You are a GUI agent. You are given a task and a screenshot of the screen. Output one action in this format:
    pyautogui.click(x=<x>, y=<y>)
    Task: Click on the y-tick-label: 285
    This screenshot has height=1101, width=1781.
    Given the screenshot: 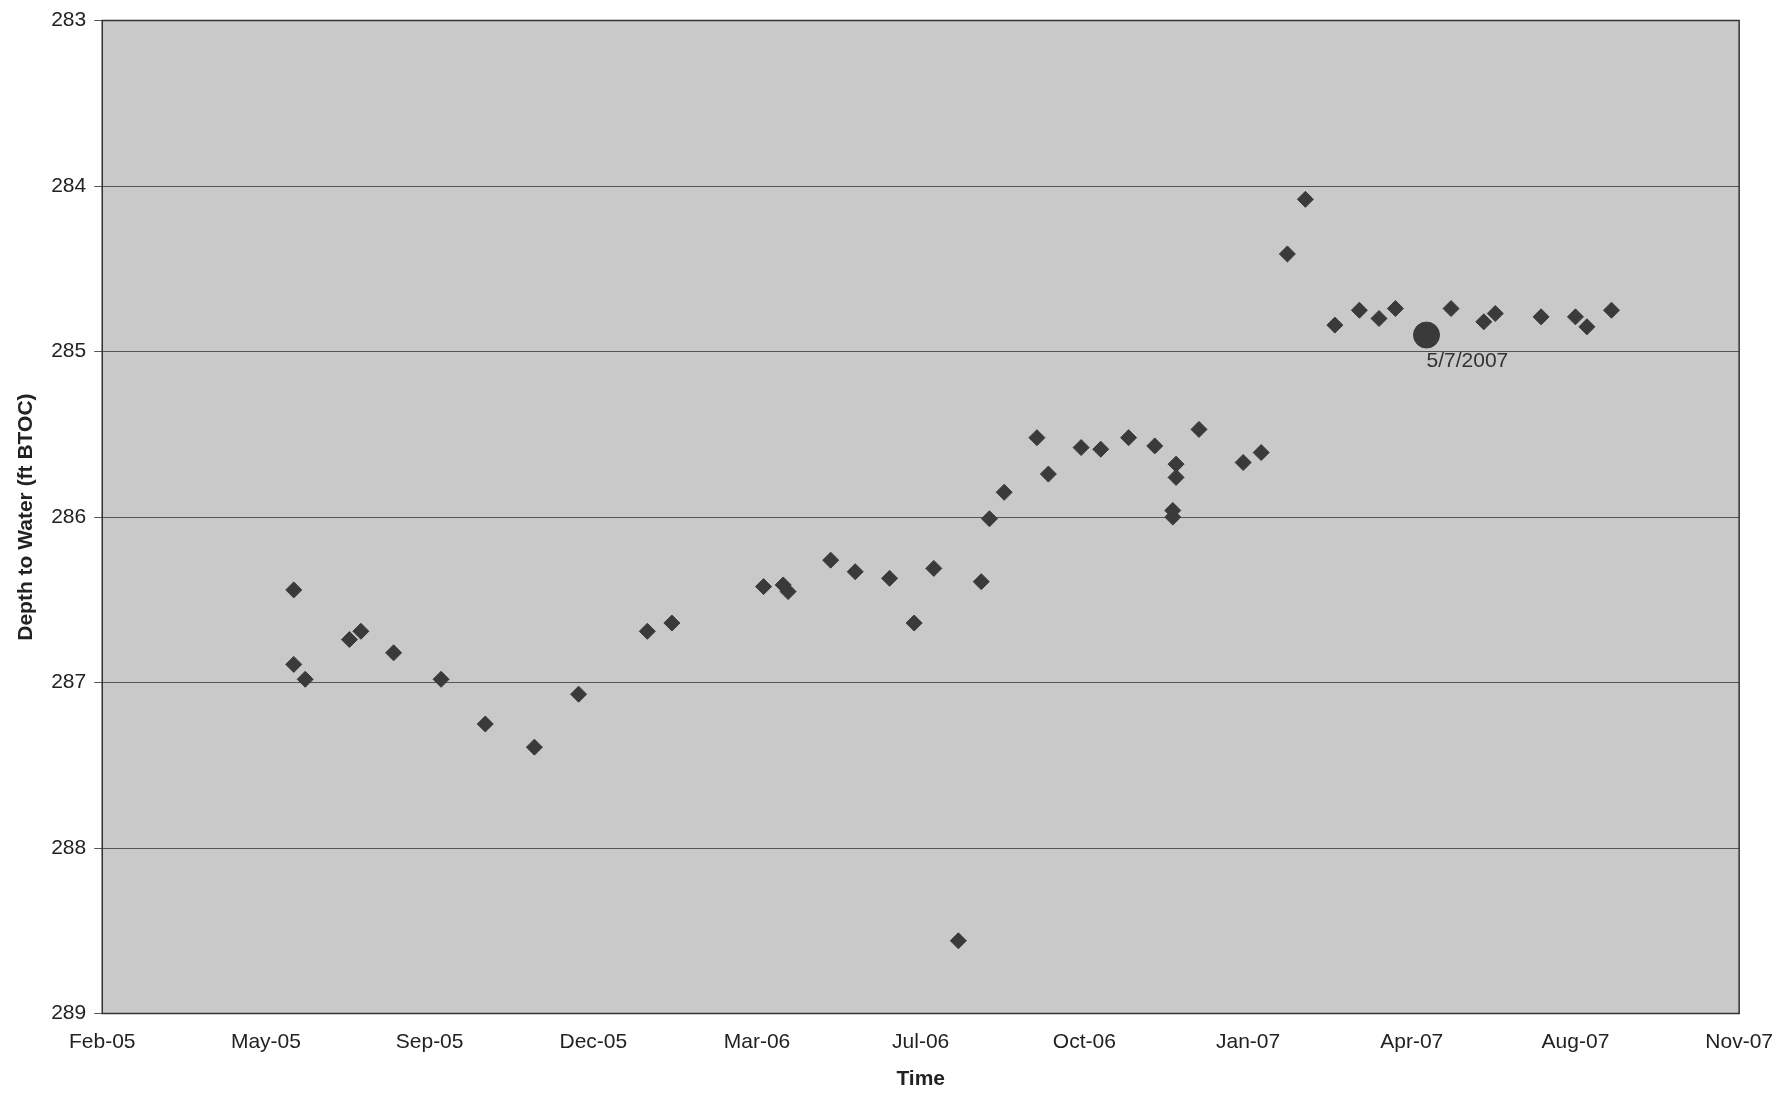 What is the action you would take?
    pyautogui.click(x=69, y=350)
    